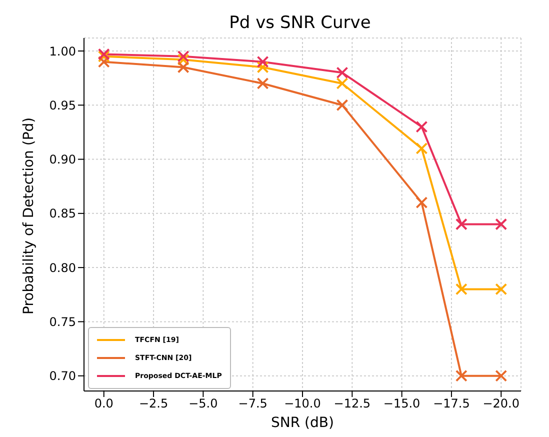 This screenshot has width=549, height=437. What do you see at coordinates (302, 403) in the screenshot?
I see `x-tick-label: −10.0` at bounding box center [302, 403].